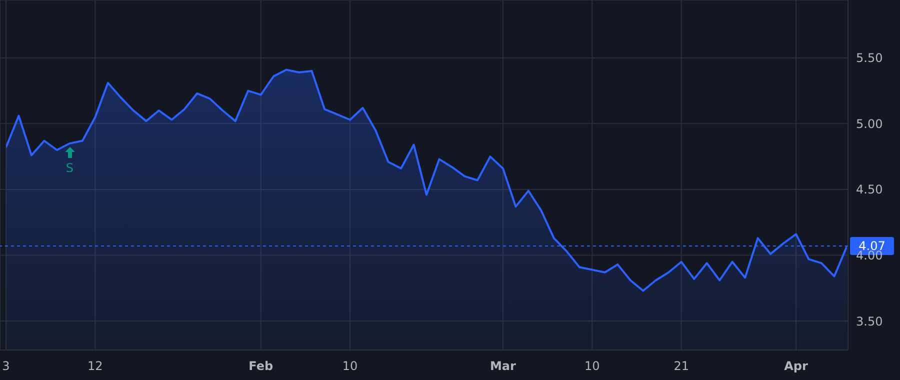 The image size is (900, 380). What do you see at coordinates (95, 366) in the screenshot?
I see `x-tick-label: 12` at bounding box center [95, 366].